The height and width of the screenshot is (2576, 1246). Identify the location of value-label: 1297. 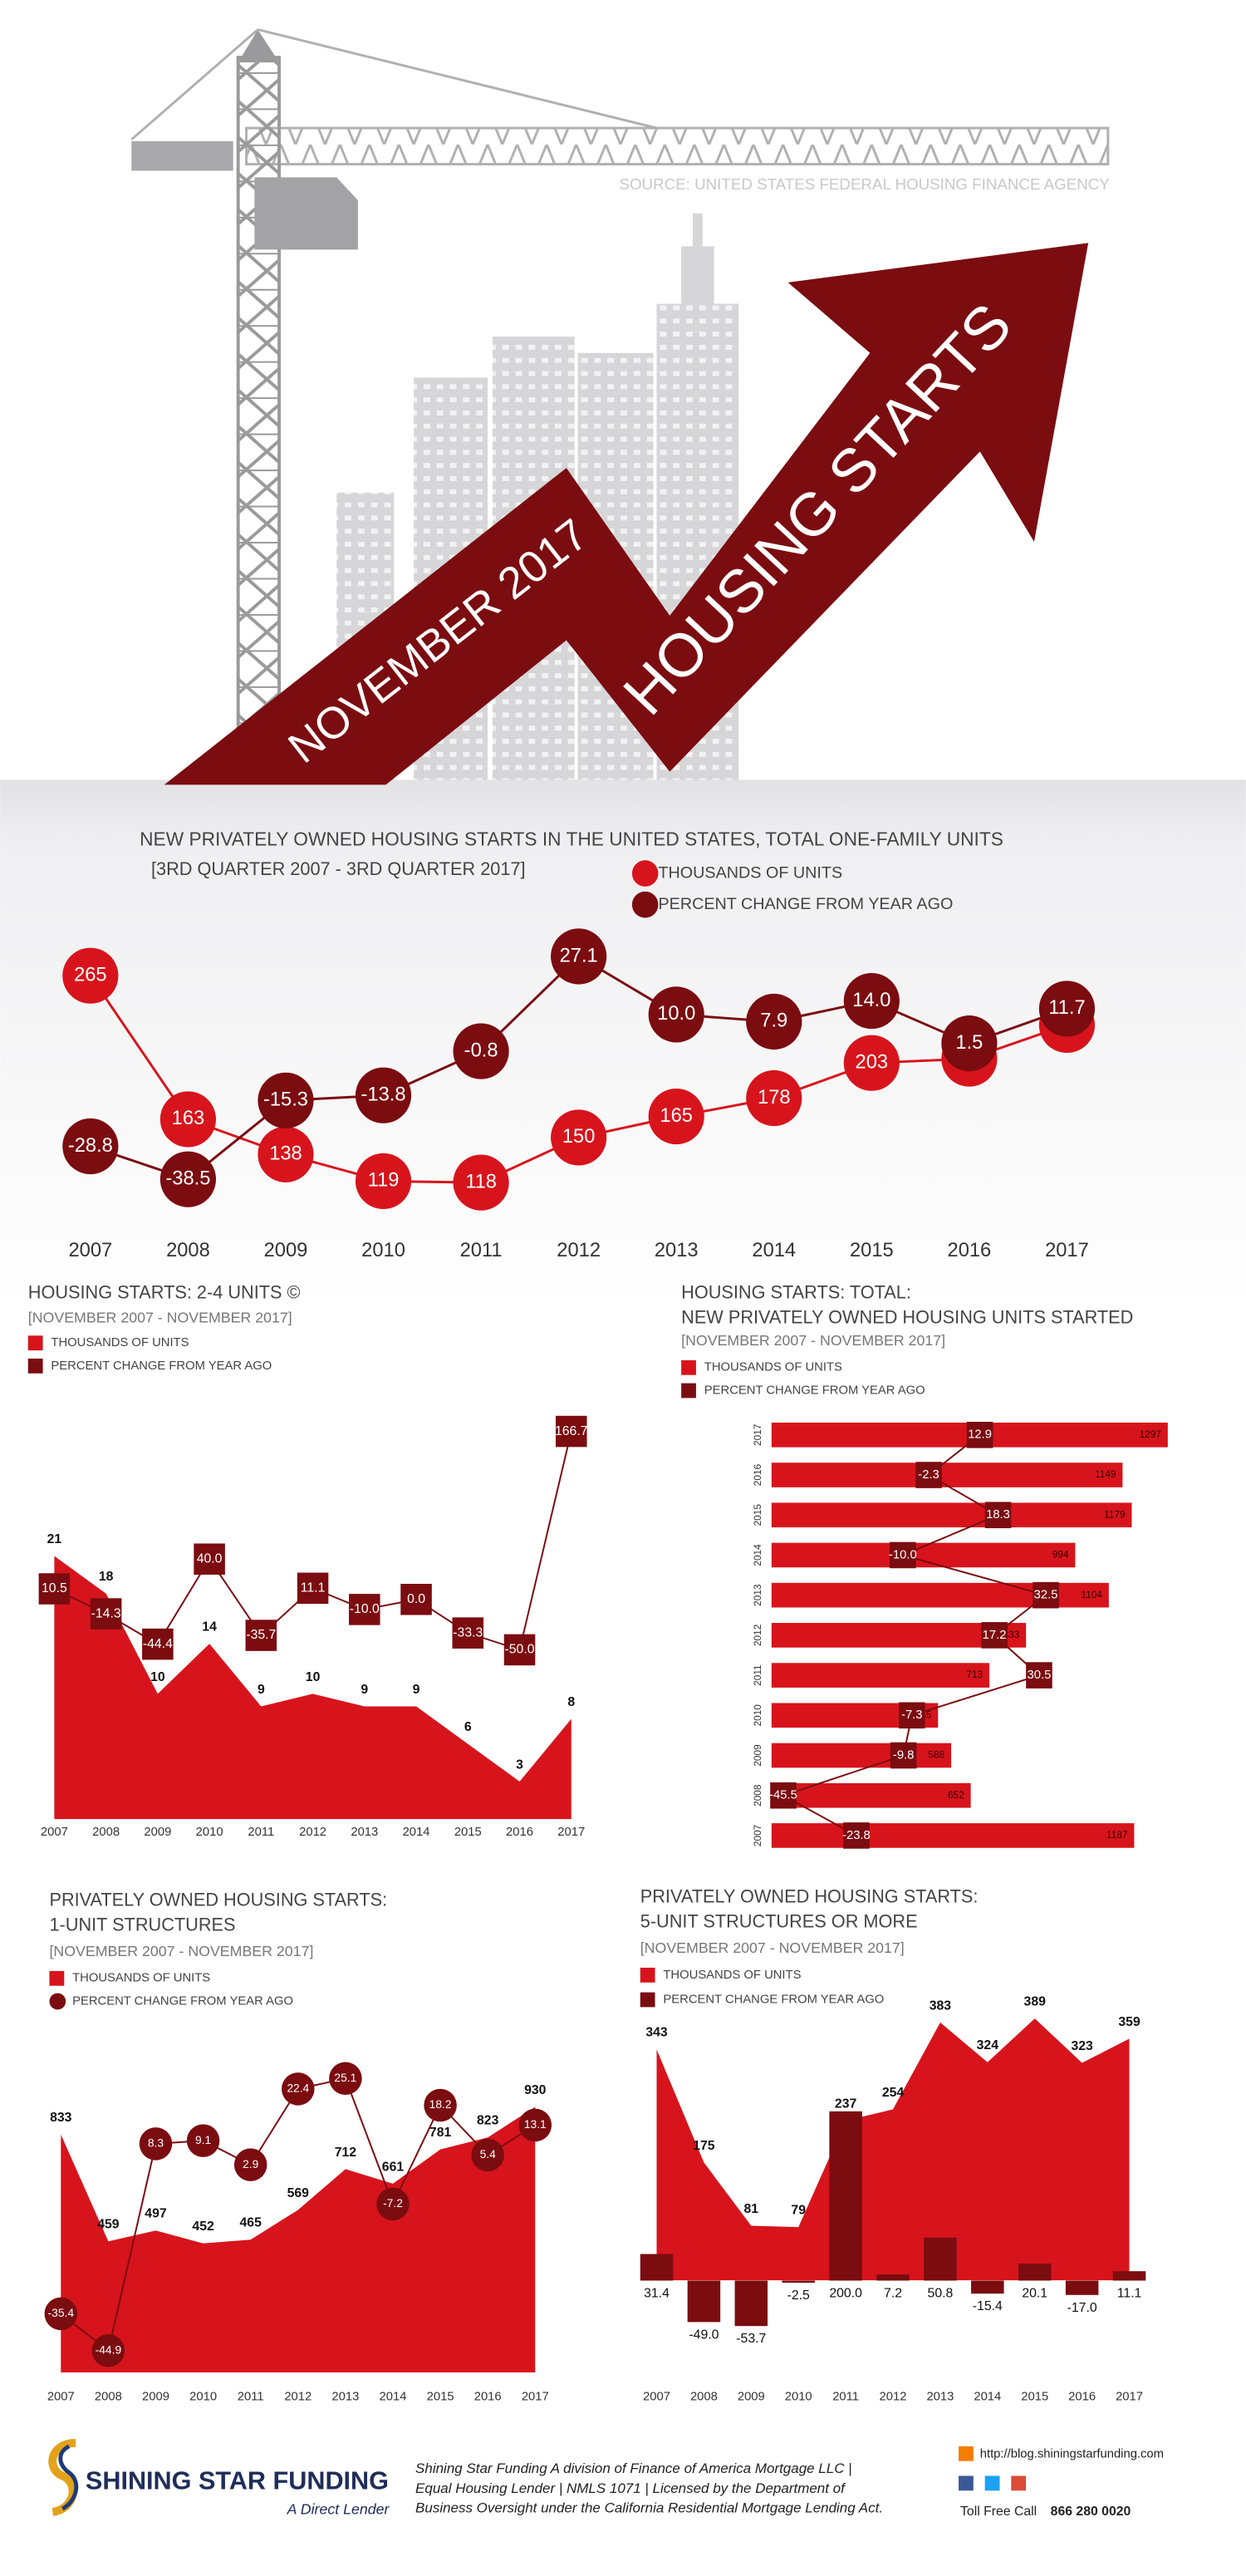
(1150, 1434).